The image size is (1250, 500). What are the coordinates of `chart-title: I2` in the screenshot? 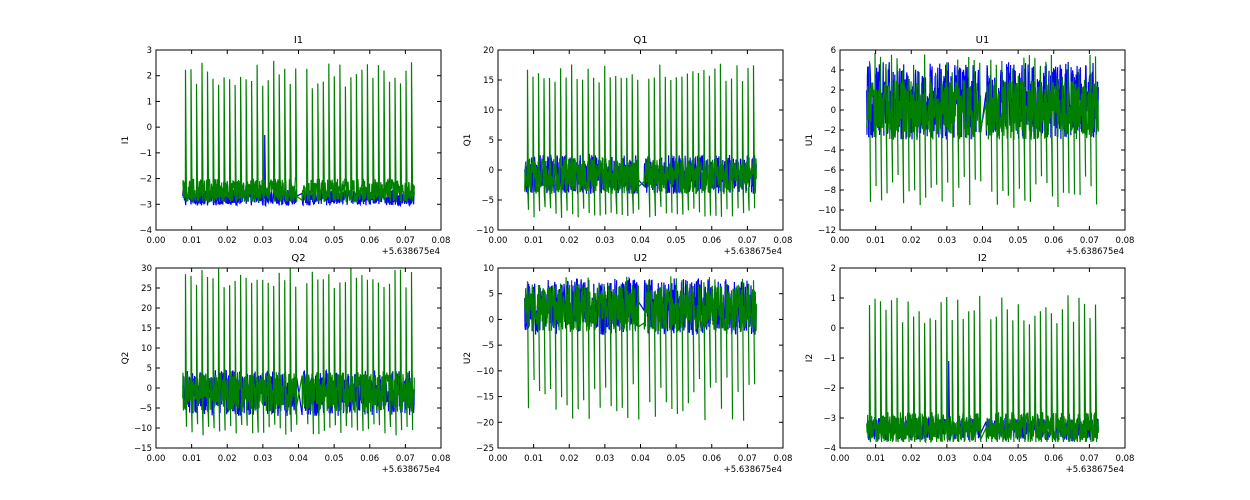 It's located at (982, 258).